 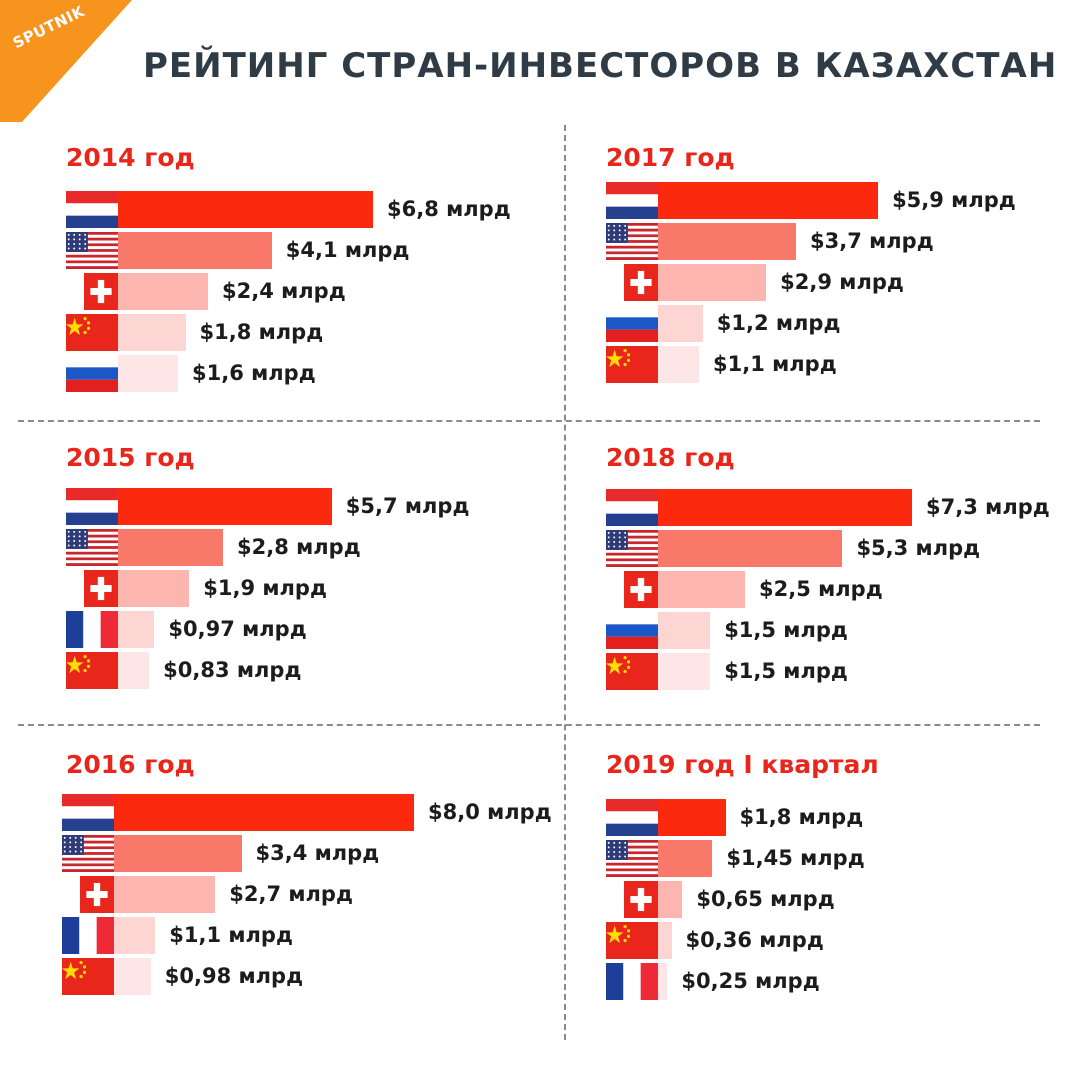 I want to click on data-label: $7,3 млрд, so click(x=988, y=507).